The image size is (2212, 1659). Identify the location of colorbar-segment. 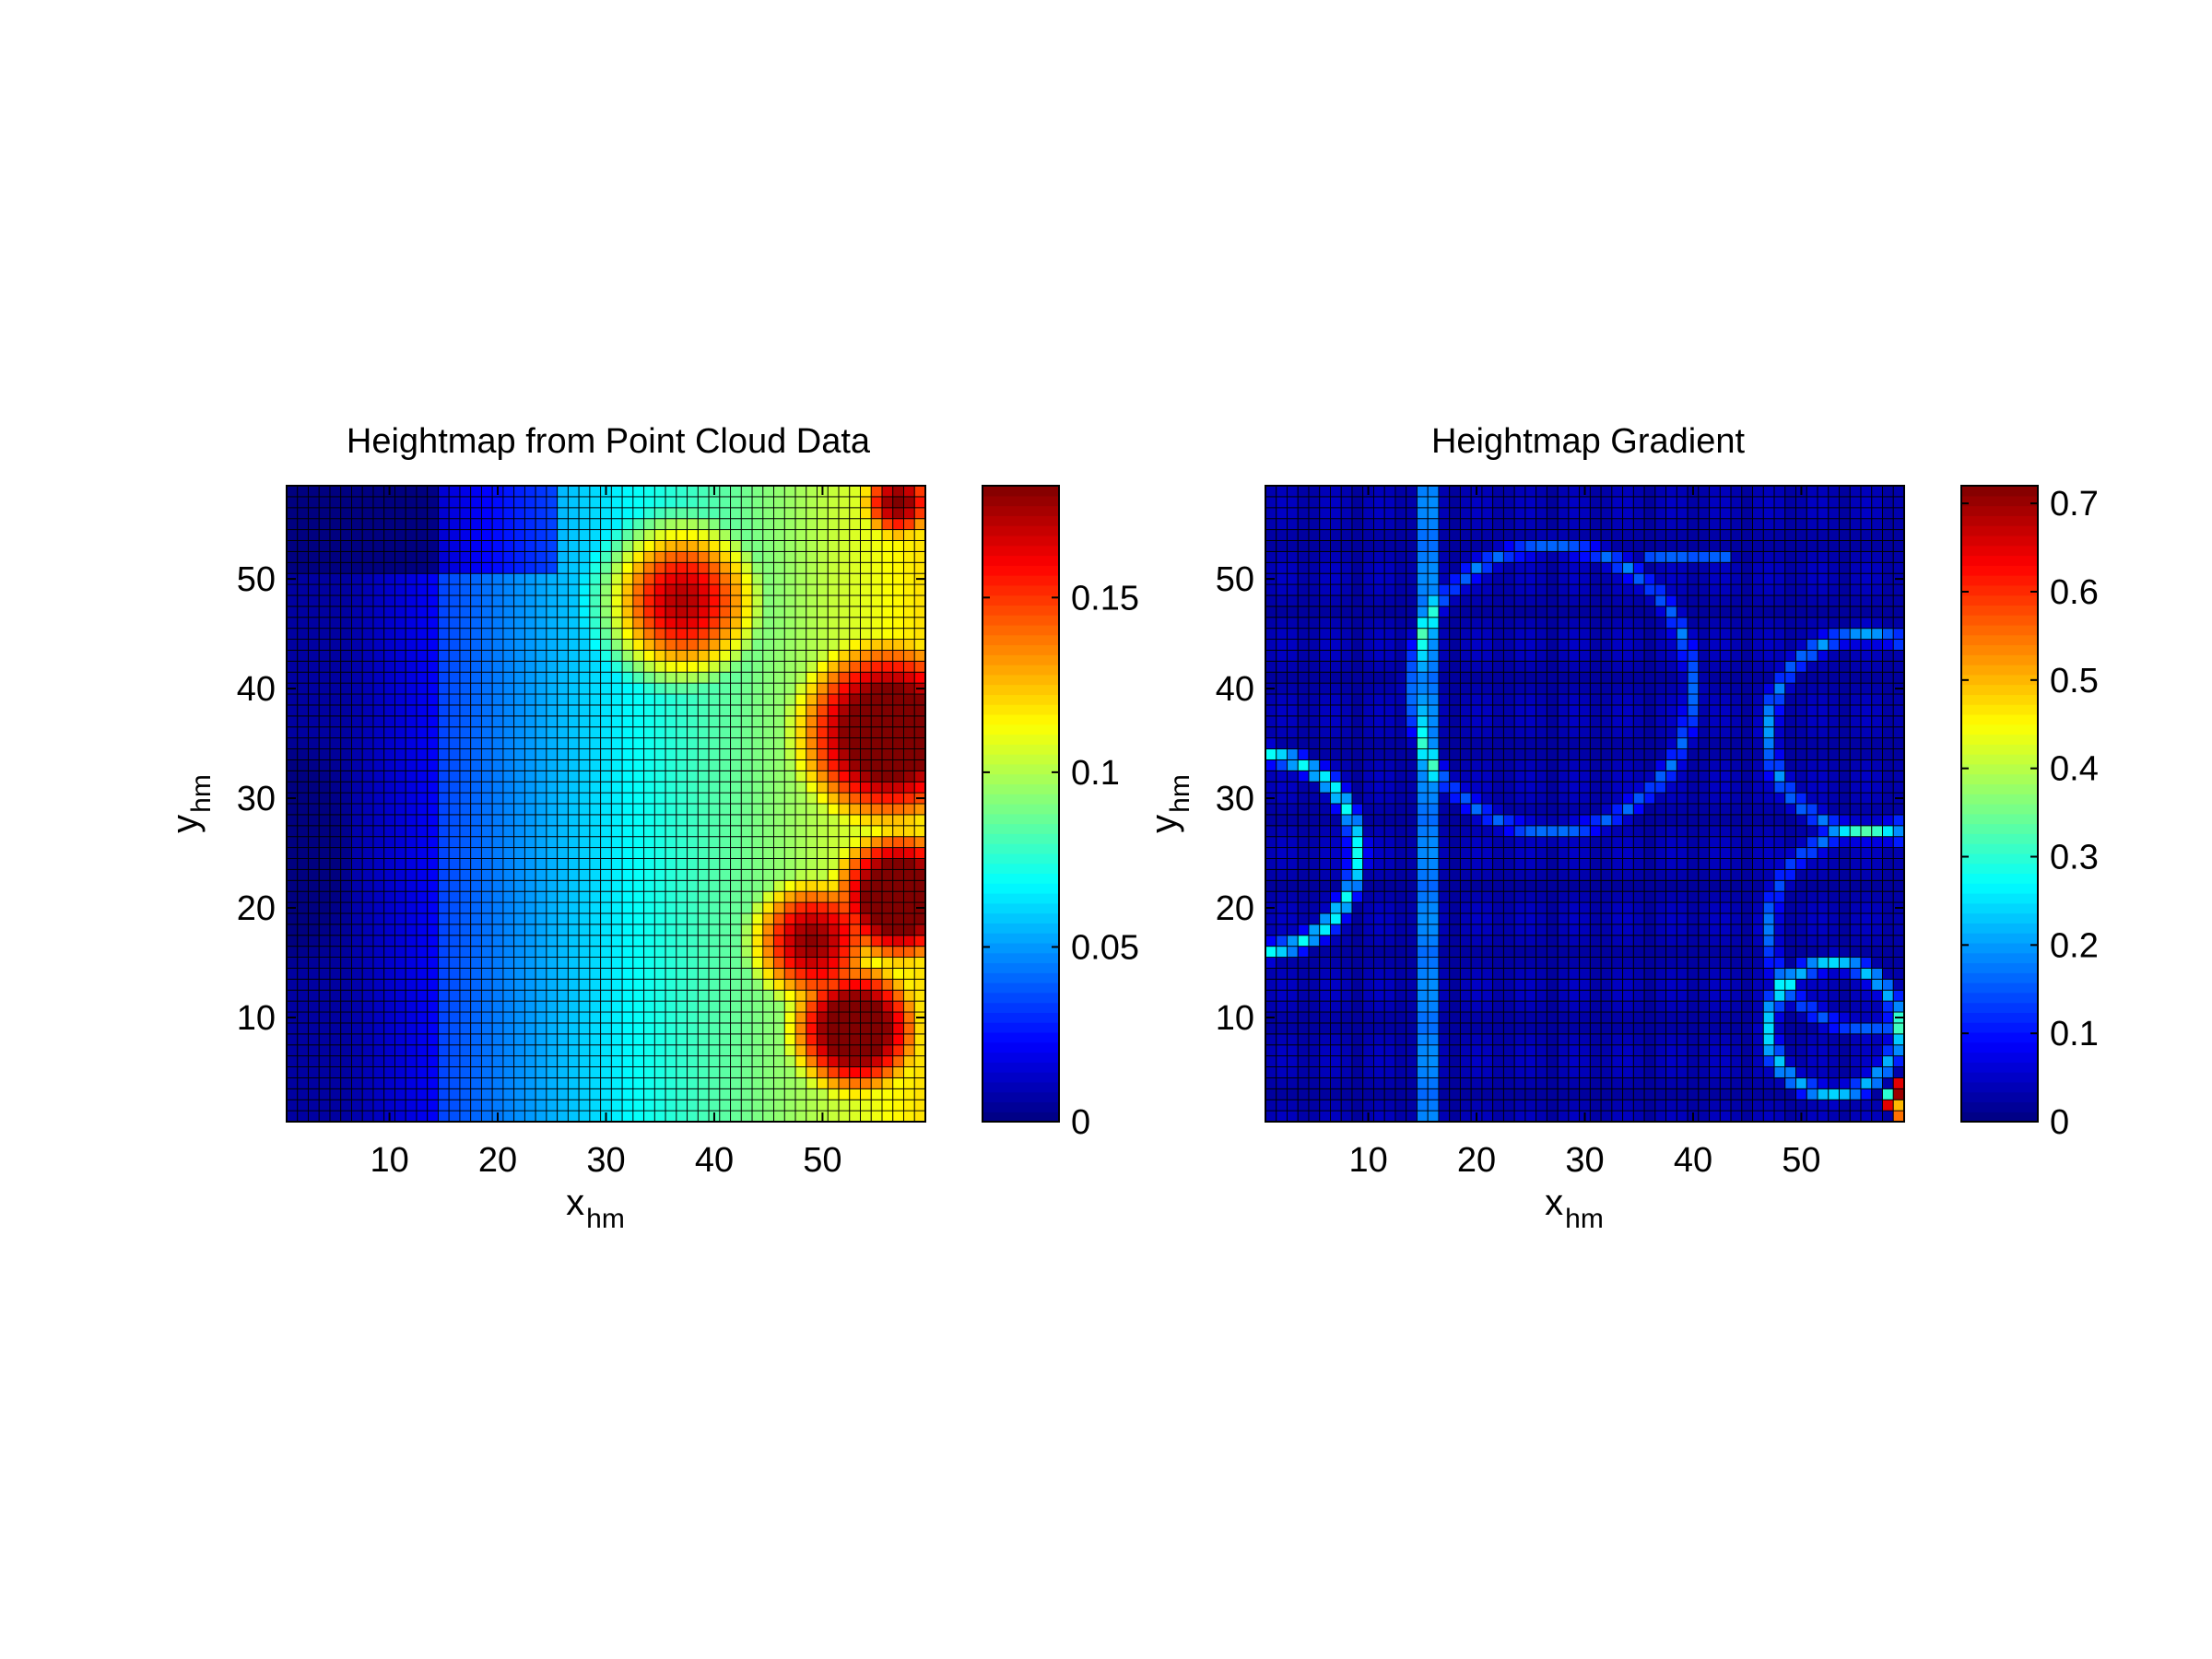
(1020, 541).